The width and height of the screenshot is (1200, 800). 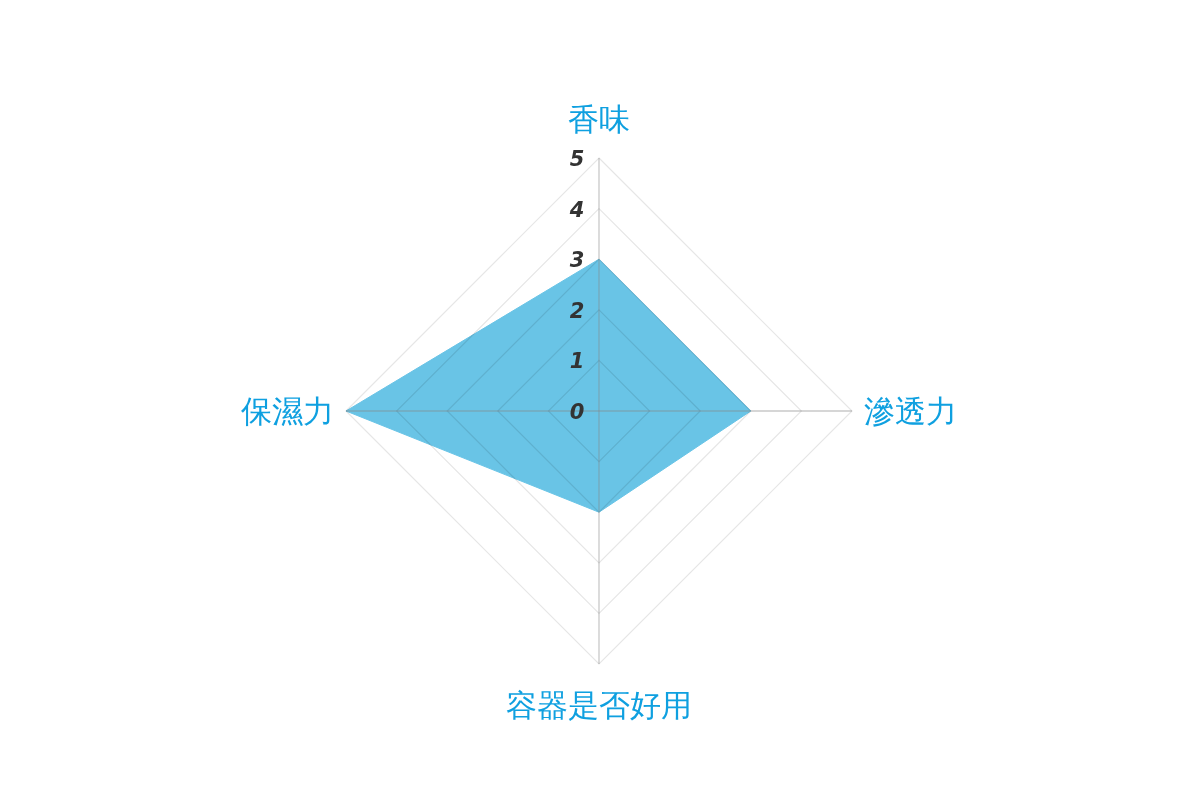 What do you see at coordinates (577, 310) in the screenshot?
I see `y-tick-label: 2` at bounding box center [577, 310].